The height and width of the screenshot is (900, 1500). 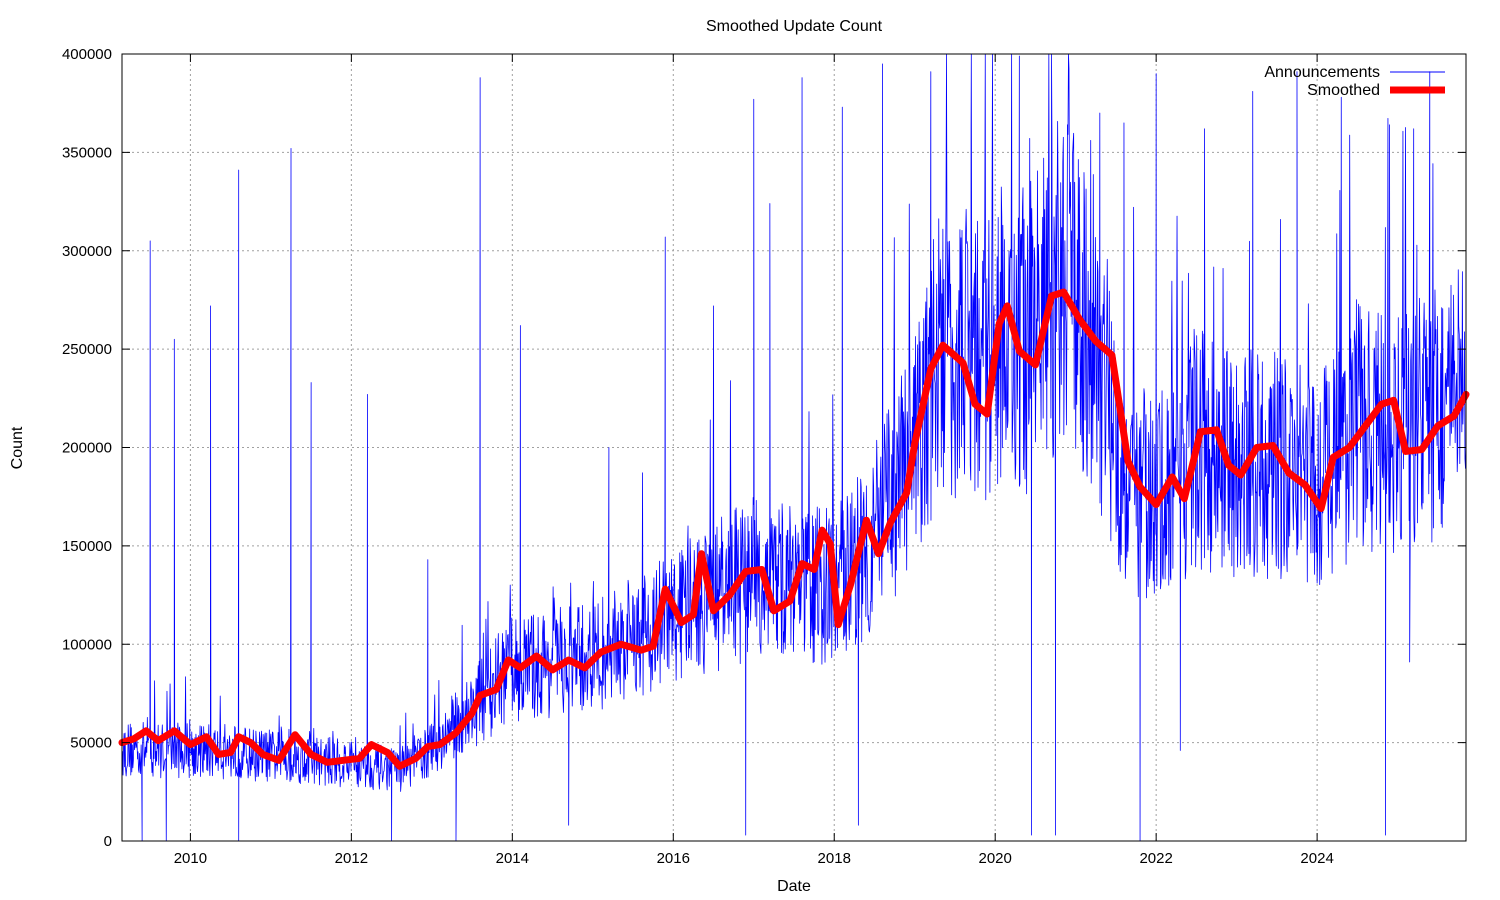 I want to click on y-tick-label: 350000, so click(x=87, y=152).